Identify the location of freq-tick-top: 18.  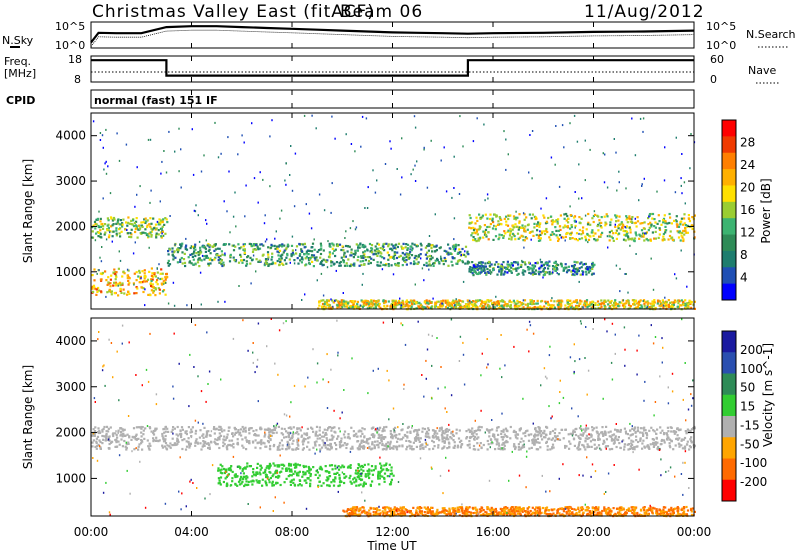
(75, 59).